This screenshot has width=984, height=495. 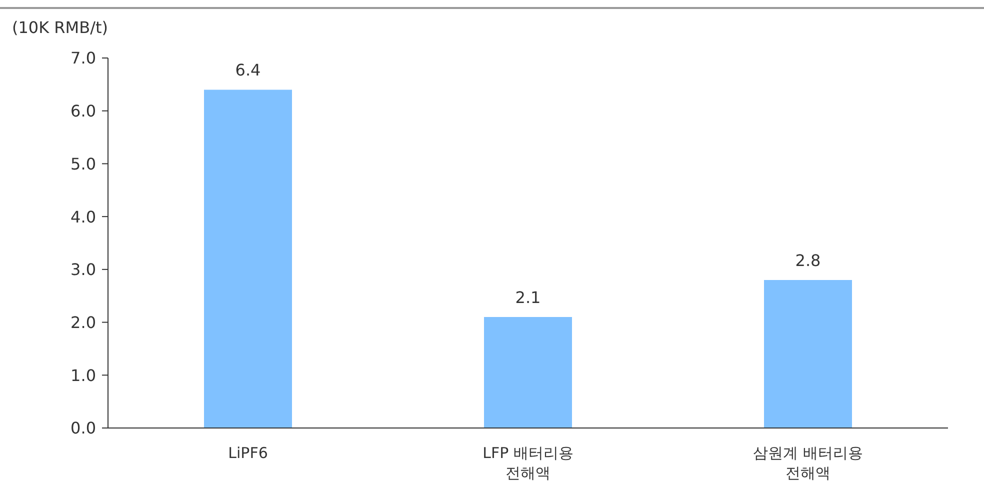 What do you see at coordinates (528, 297) in the screenshot?
I see `data-label: 2.1` at bounding box center [528, 297].